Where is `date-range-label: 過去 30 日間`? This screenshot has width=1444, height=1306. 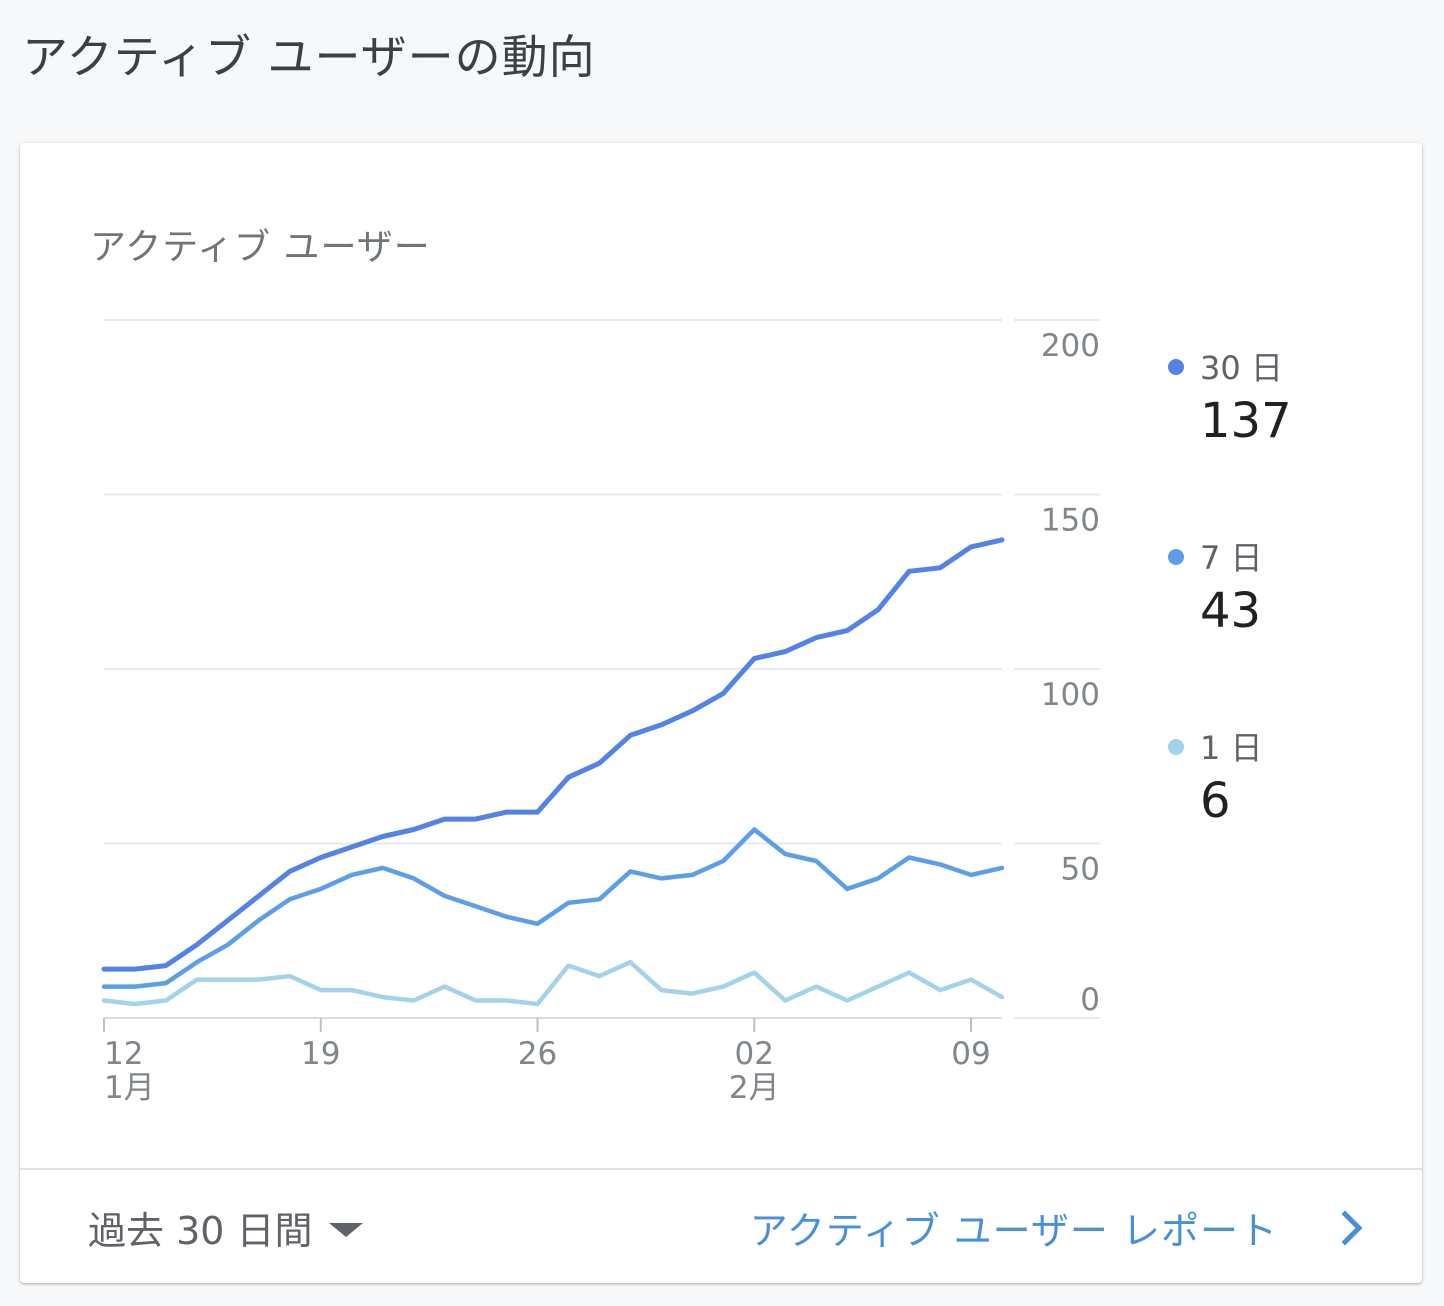 date-range-label: 過去 30 日間 is located at coordinates (200, 1231).